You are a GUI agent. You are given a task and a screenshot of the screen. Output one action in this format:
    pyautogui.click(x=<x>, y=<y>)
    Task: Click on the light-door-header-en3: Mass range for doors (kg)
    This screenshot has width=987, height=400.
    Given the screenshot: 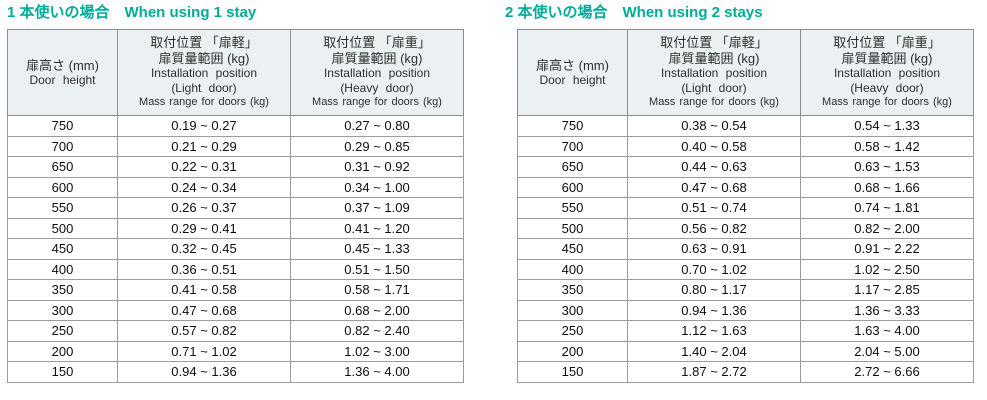 What is the action you would take?
    pyautogui.click(x=204, y=102)
    